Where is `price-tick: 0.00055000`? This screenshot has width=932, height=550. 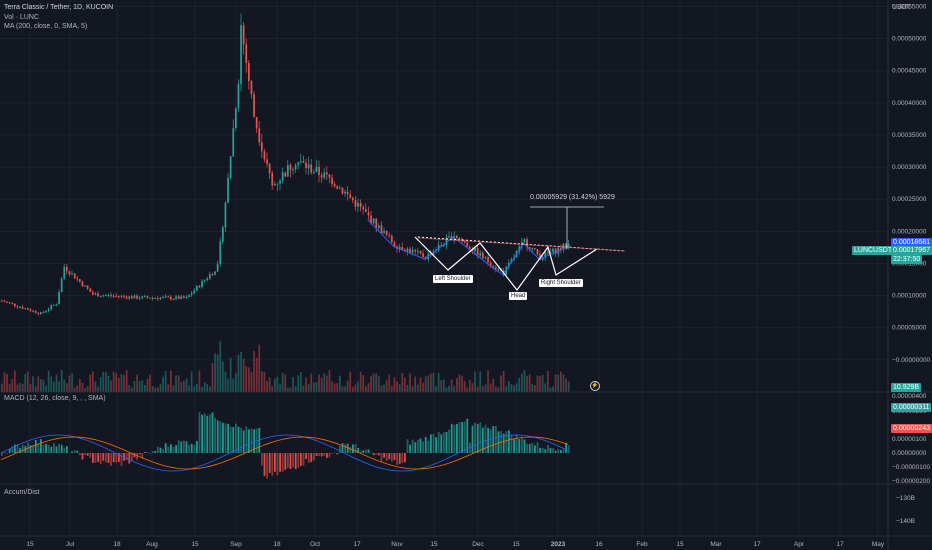 price-tick: 0.00055000 is located at coordinates (909, 6).